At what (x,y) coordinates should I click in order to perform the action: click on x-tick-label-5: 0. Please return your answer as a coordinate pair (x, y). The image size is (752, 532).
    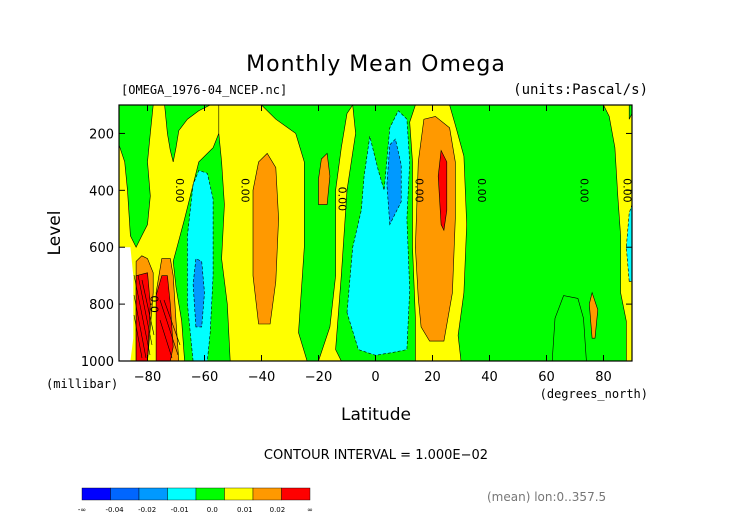
    Looking at the image, I should click on (375, 377).